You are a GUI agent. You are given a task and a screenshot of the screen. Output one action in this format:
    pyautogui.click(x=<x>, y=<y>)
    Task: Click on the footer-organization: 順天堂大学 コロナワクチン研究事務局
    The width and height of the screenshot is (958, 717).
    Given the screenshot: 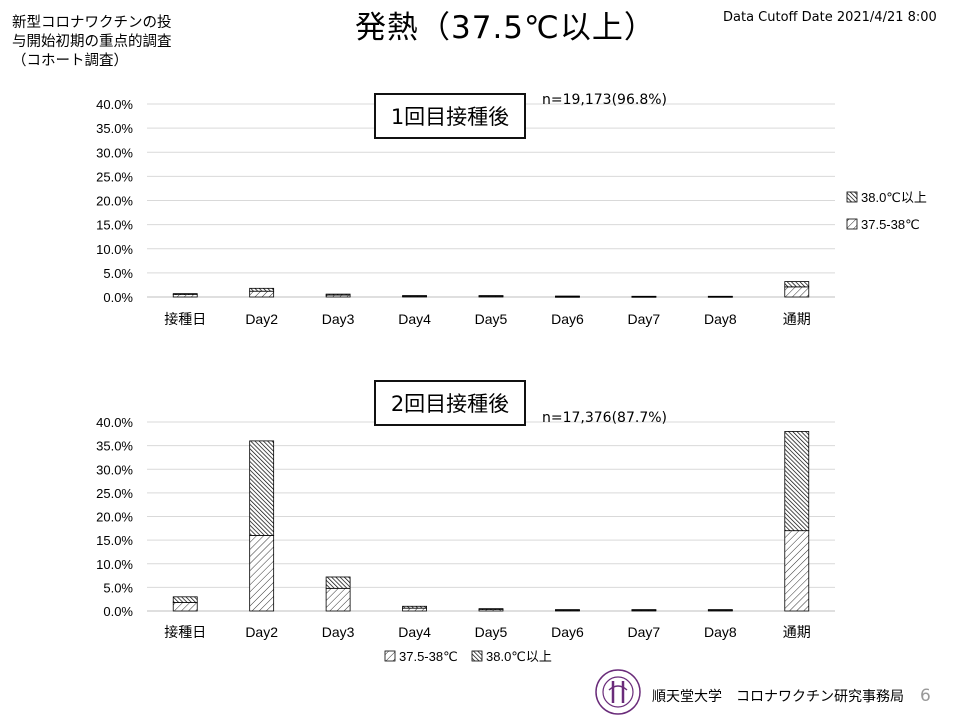 What is the action you would take?
    pyautogui.click(x=778, y=697)
    